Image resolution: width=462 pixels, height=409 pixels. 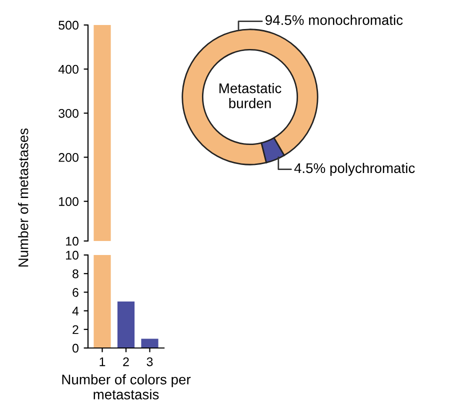 I want to click on y-tick-label: 500, so click(x=68, y=25).